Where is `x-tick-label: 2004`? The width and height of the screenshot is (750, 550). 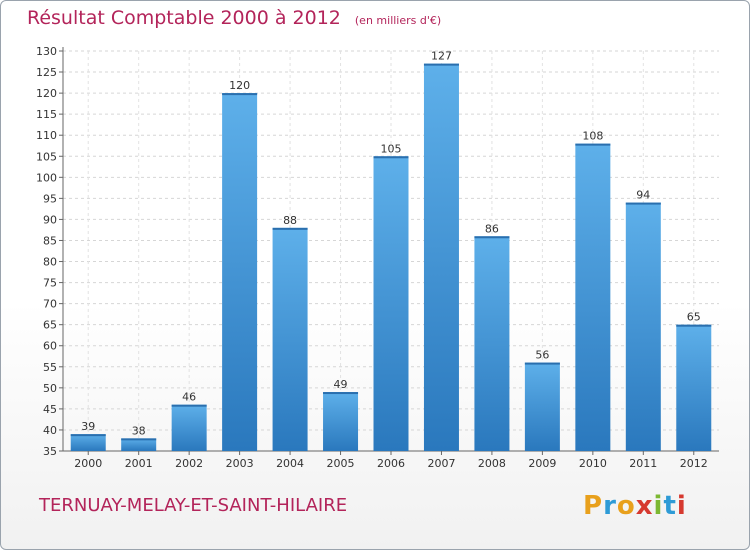
x-tick-label: 2004 is located at coordinates (290, 463).